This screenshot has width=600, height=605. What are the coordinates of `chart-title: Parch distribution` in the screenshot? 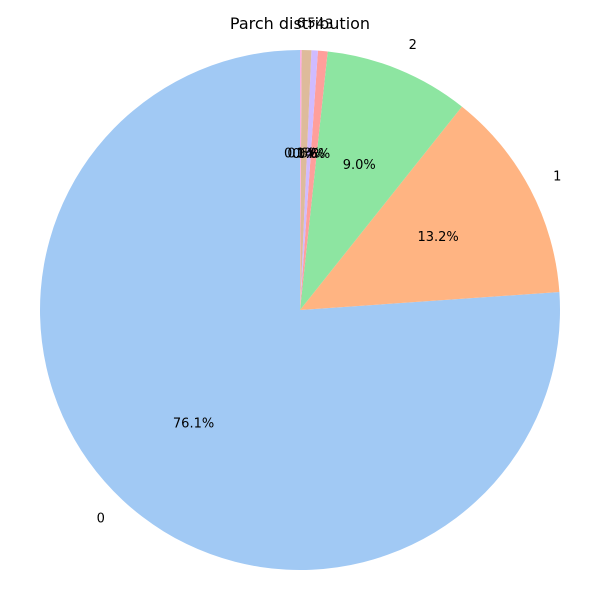 It's located at (300, 23).